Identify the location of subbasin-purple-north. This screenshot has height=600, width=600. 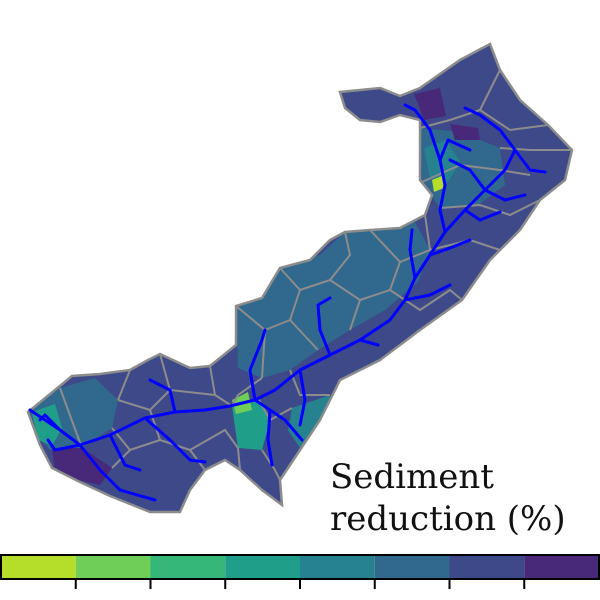
(430, 104).